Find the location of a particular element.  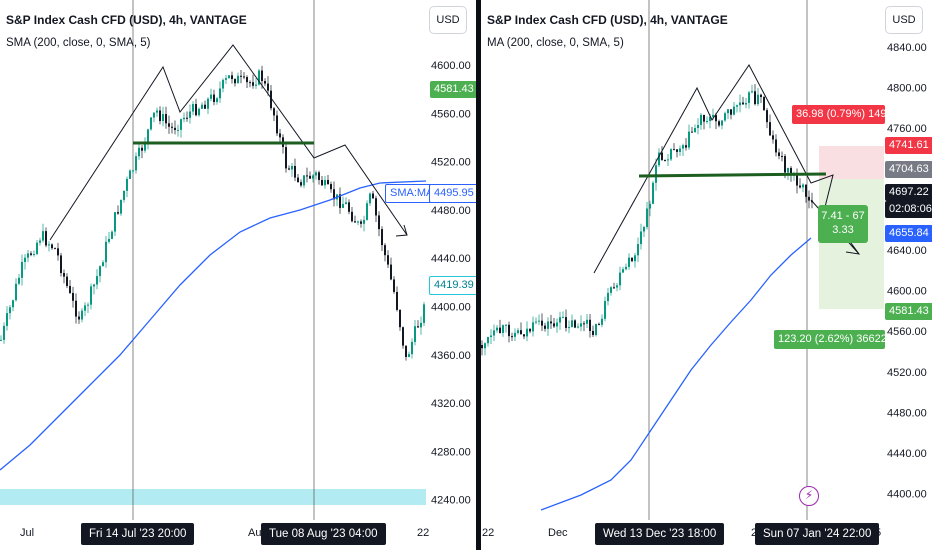

price-tick-label: 4480.00 is located at coordinates (907, 413).